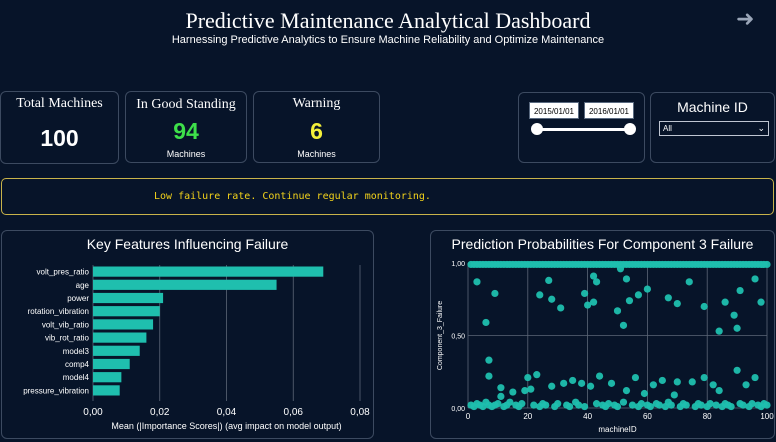  Describe the element at coordinates (59, 103) in the screenshot. I see `kpi-total-label: Total Machines` at that location.